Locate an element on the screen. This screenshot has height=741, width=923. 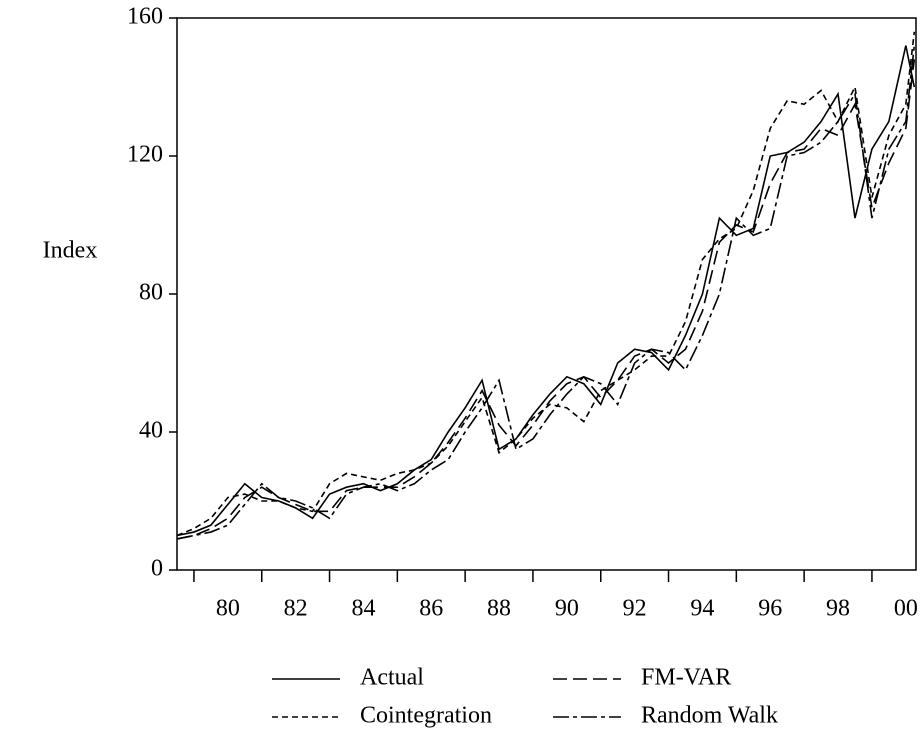
x-tick-label: 80 is located at coordinates (228, 609).